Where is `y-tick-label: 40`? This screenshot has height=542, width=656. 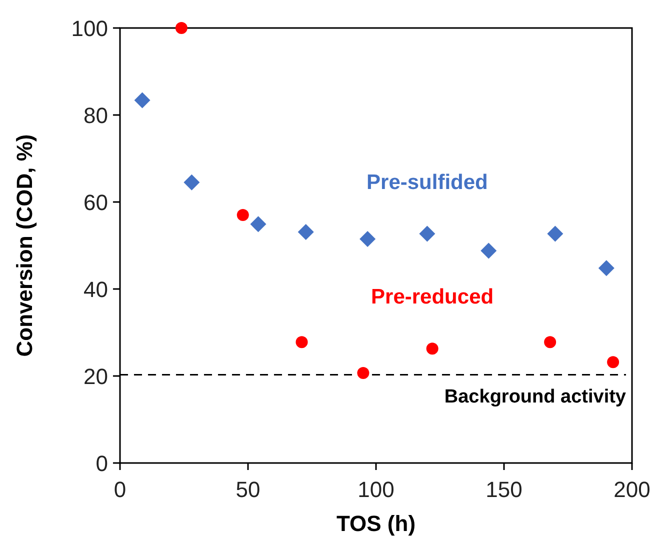 y-tick-label: 40 is located at coordinates (96, 289).